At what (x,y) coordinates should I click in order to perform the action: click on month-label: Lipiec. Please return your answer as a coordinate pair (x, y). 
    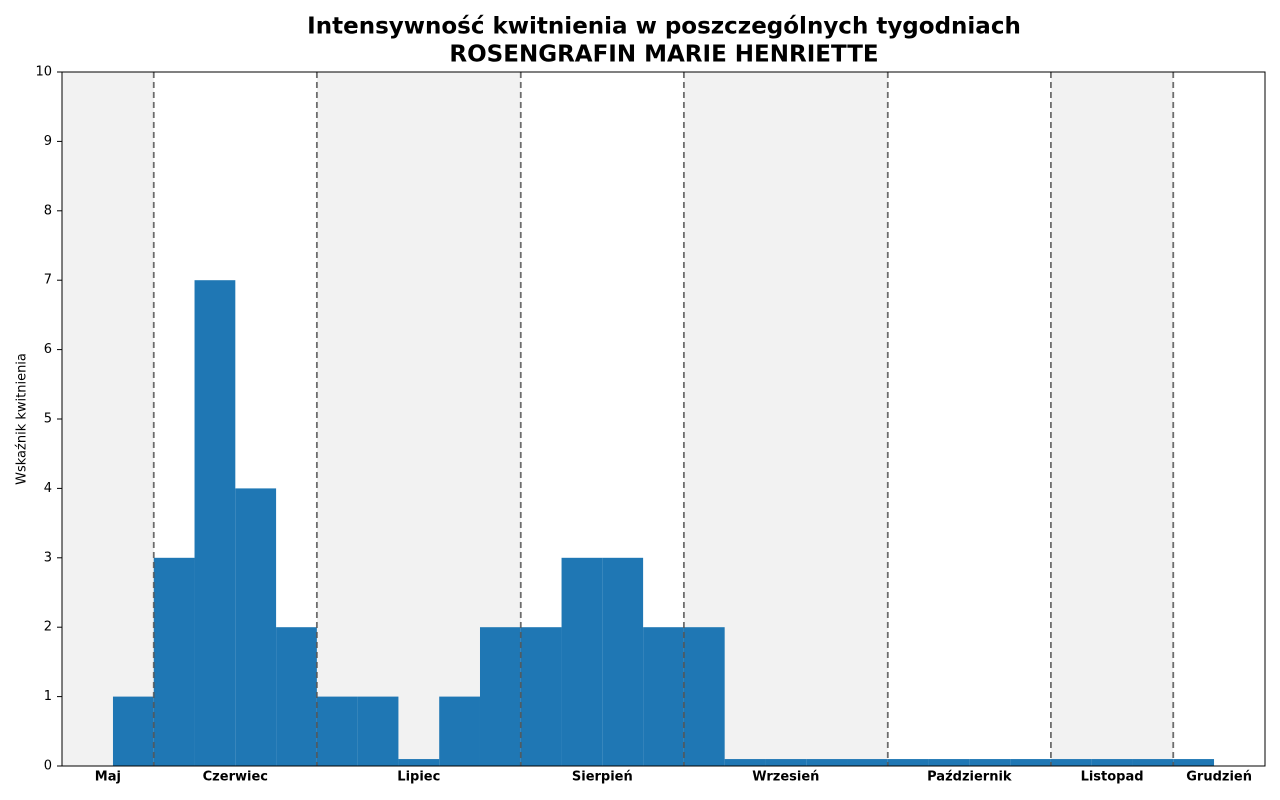
    Looking at the image, I should click on (418, 777).